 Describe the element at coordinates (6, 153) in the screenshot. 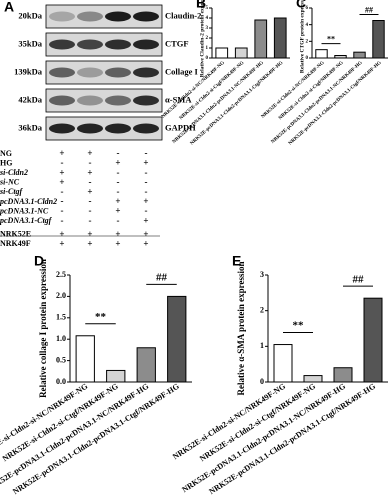

I see `condition-label: NG` at that location.